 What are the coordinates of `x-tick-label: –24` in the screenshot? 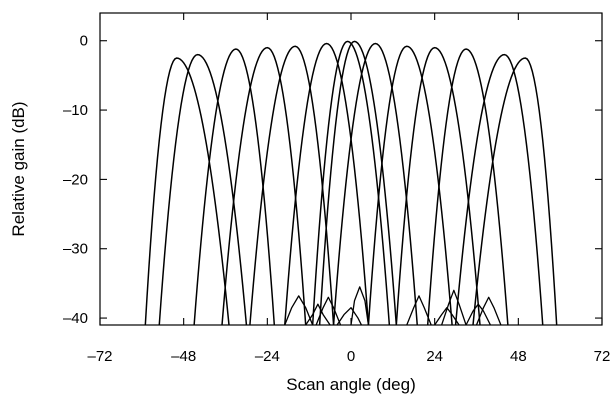 It's located at (267, 356).